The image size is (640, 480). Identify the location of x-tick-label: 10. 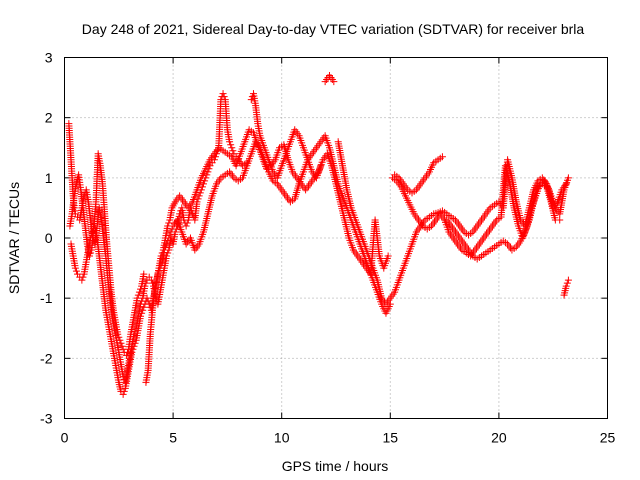
(282, 438).